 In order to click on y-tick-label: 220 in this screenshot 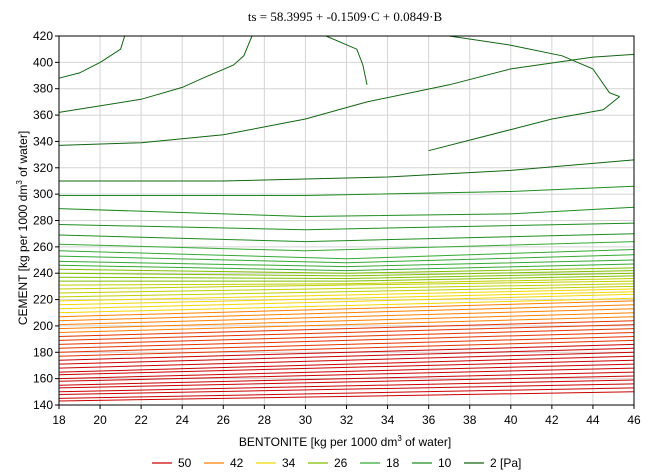, I will do `click(43, 300)`.